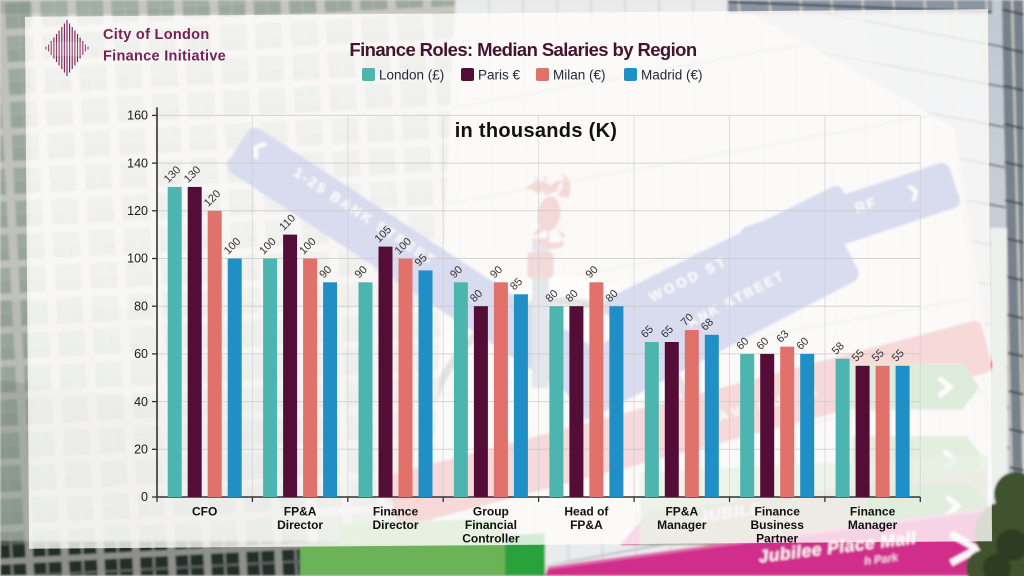 The image size is (1024, 576). What do you see at coordinates (204, 512) in the screenshot?
I see `svg-text: CFO` at bounding box center [204, 512].